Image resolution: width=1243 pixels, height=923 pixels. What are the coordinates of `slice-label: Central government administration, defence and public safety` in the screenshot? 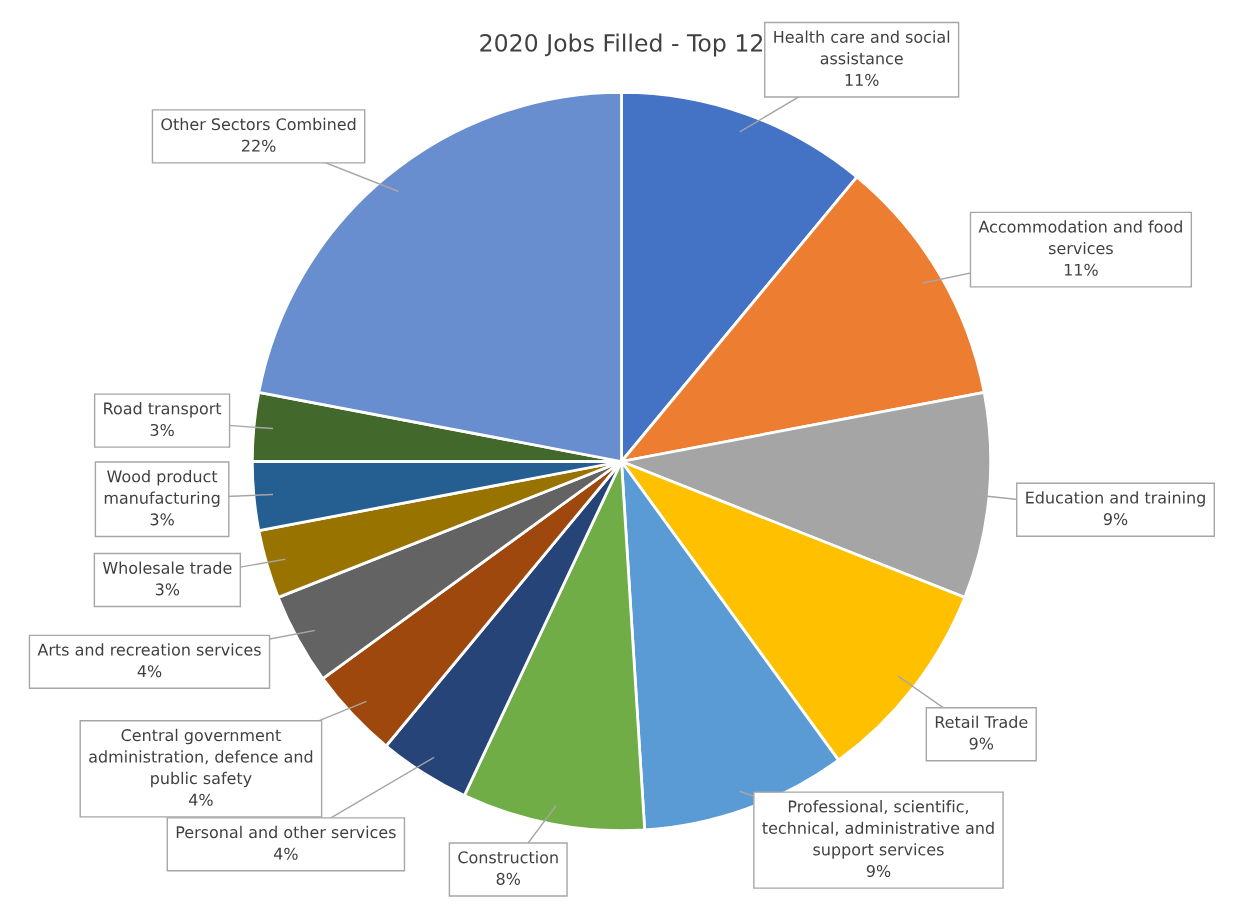 It's located at (201, 758).